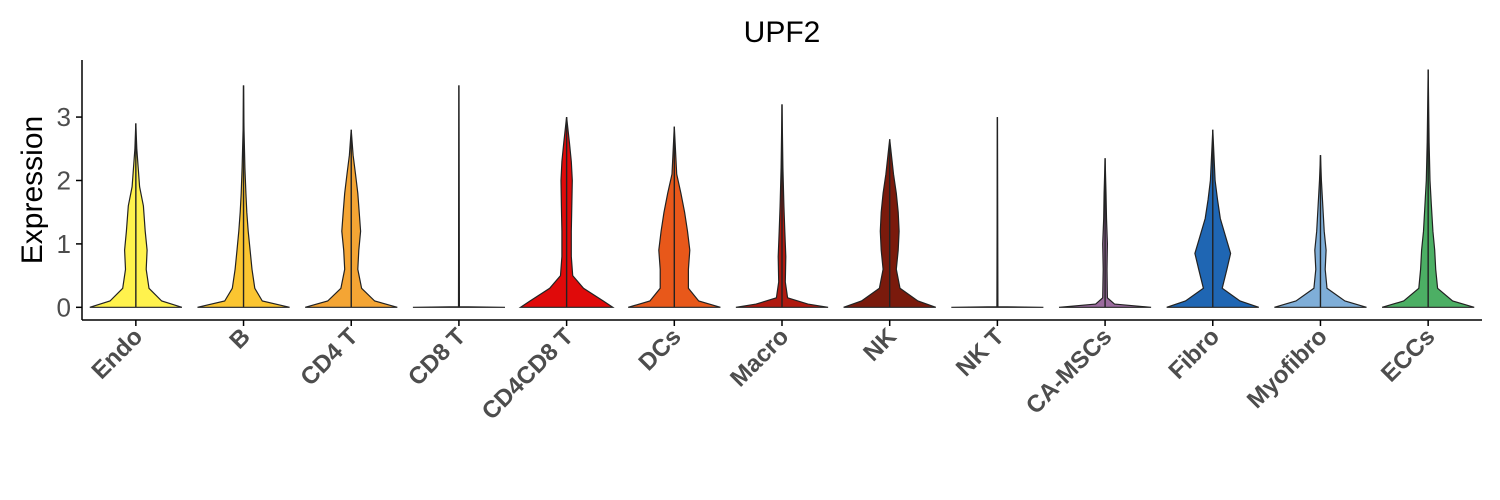 This screenshot has width=1500, height=500. I want to click on y-ticks: 0 1 2 3, so click(69, 212).